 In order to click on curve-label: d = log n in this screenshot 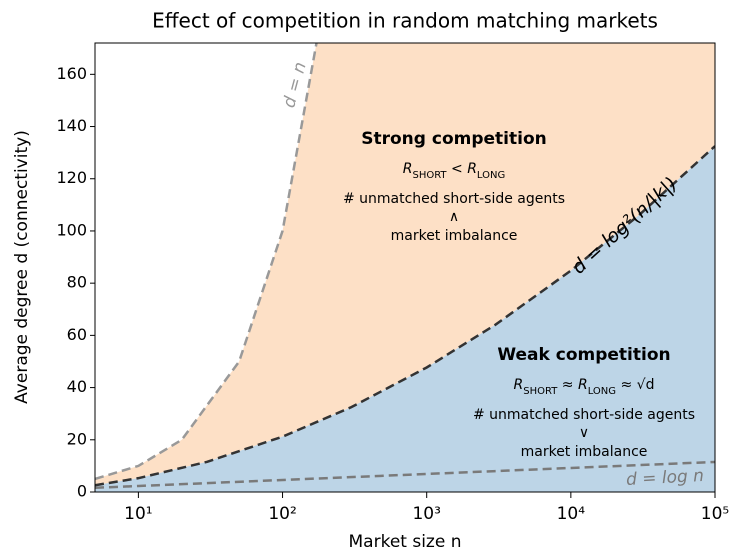, I will do `click(665, 478)`.